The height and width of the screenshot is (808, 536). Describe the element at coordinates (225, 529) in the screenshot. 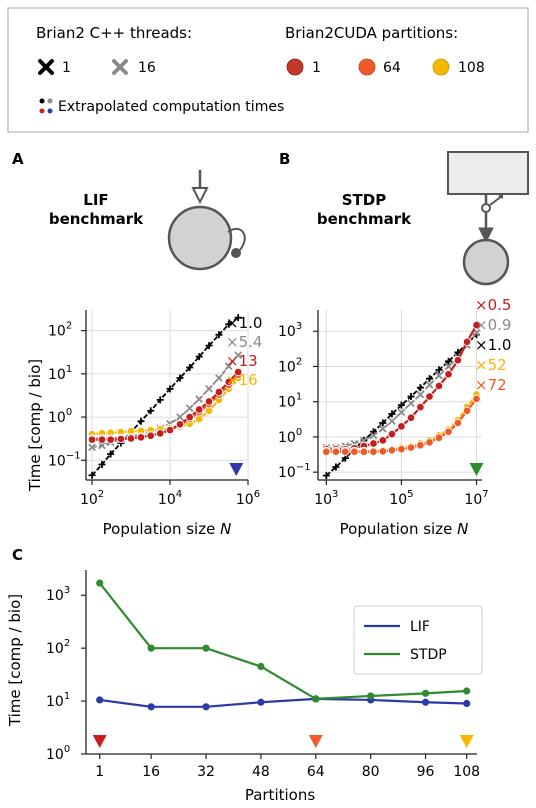

I see `plot-a-xlabel-var: N` at that location.